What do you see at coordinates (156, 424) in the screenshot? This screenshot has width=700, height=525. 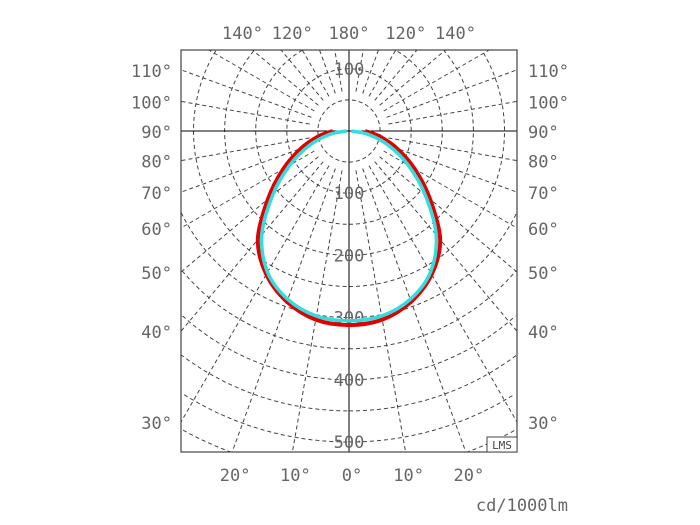 I see `left-angle-label: 30°` at bounding box center [156, 424].